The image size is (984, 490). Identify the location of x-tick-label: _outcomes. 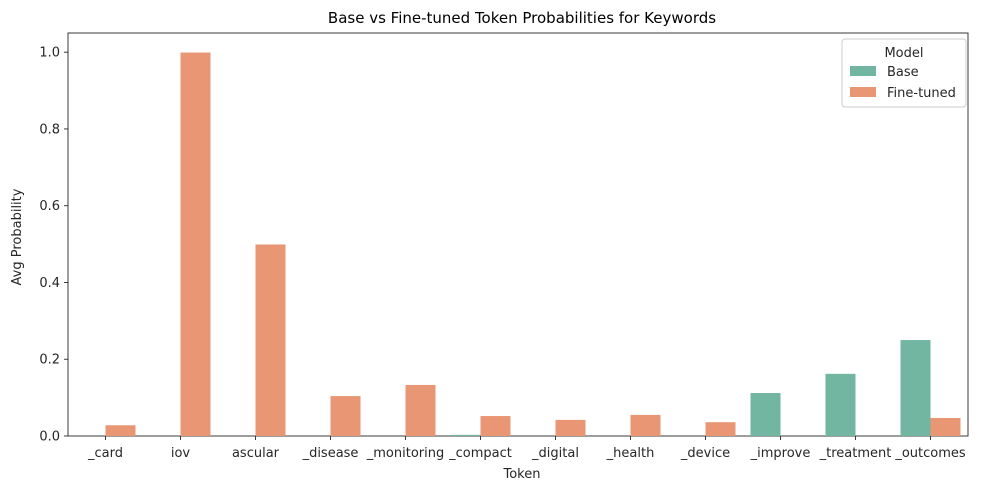
(930, 453).